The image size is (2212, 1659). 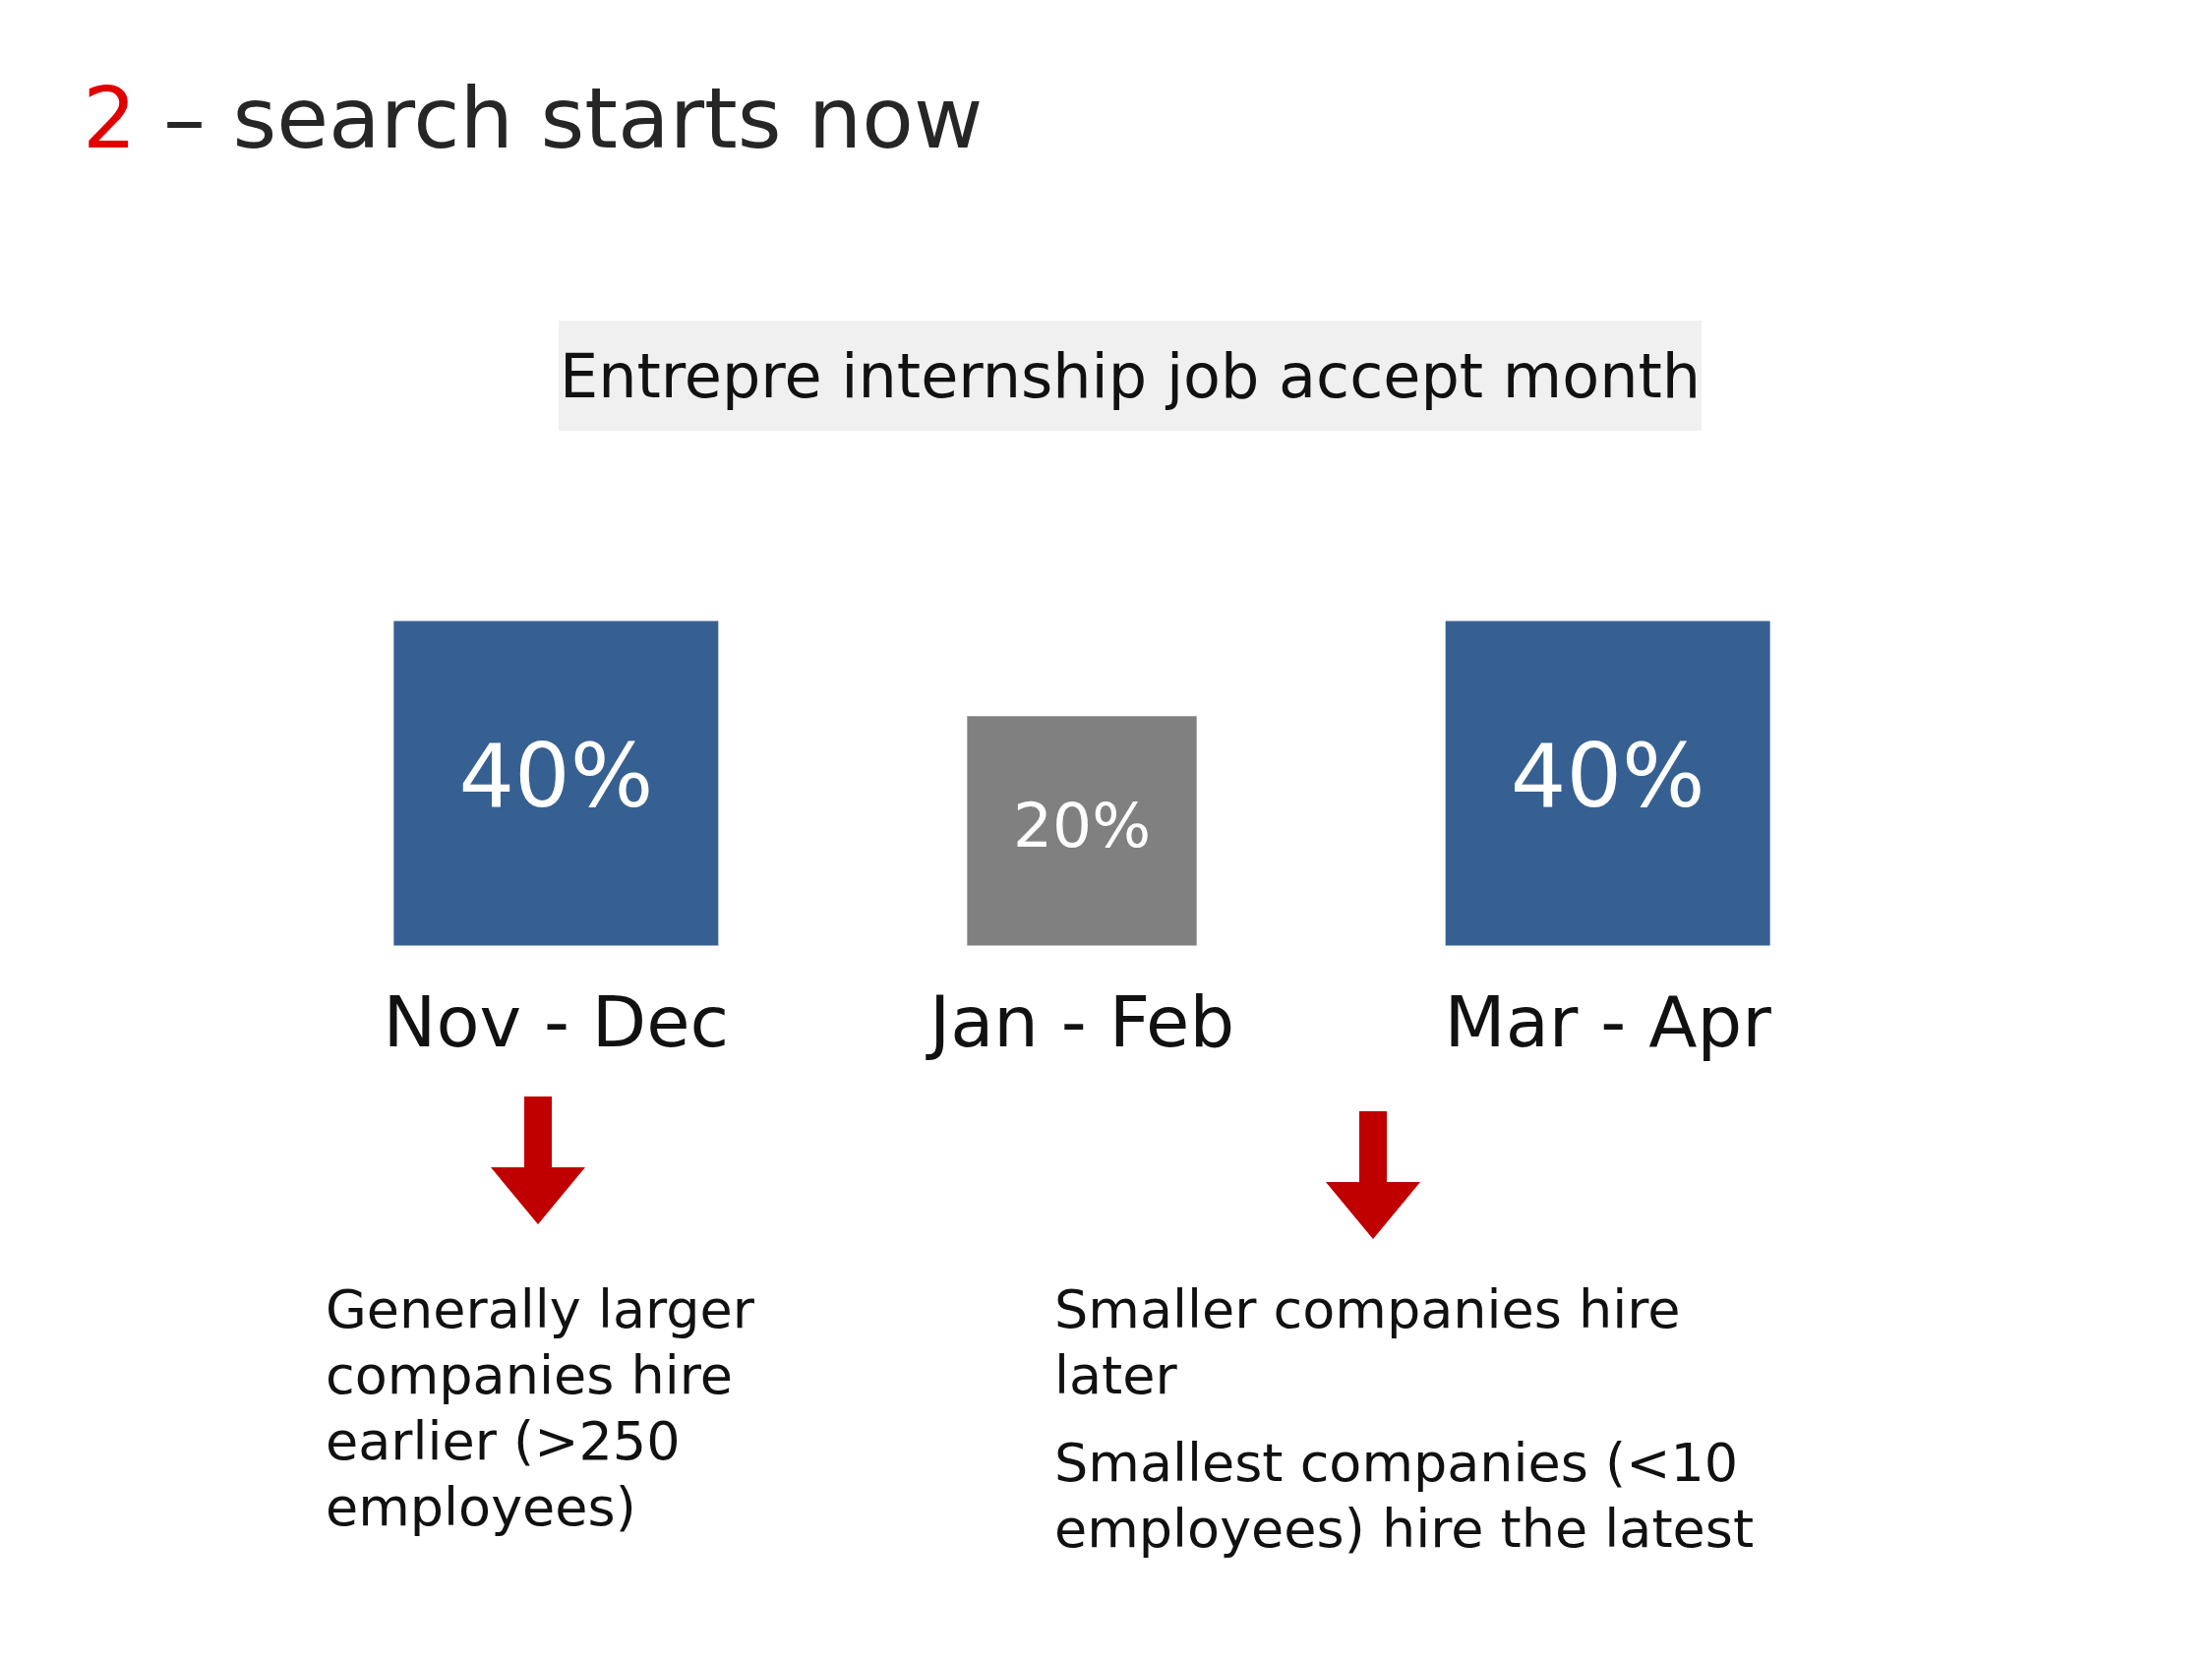 I want to click on text: Smallest companies (<10 employees) hire the latest, so click(x=1405, y=1496).